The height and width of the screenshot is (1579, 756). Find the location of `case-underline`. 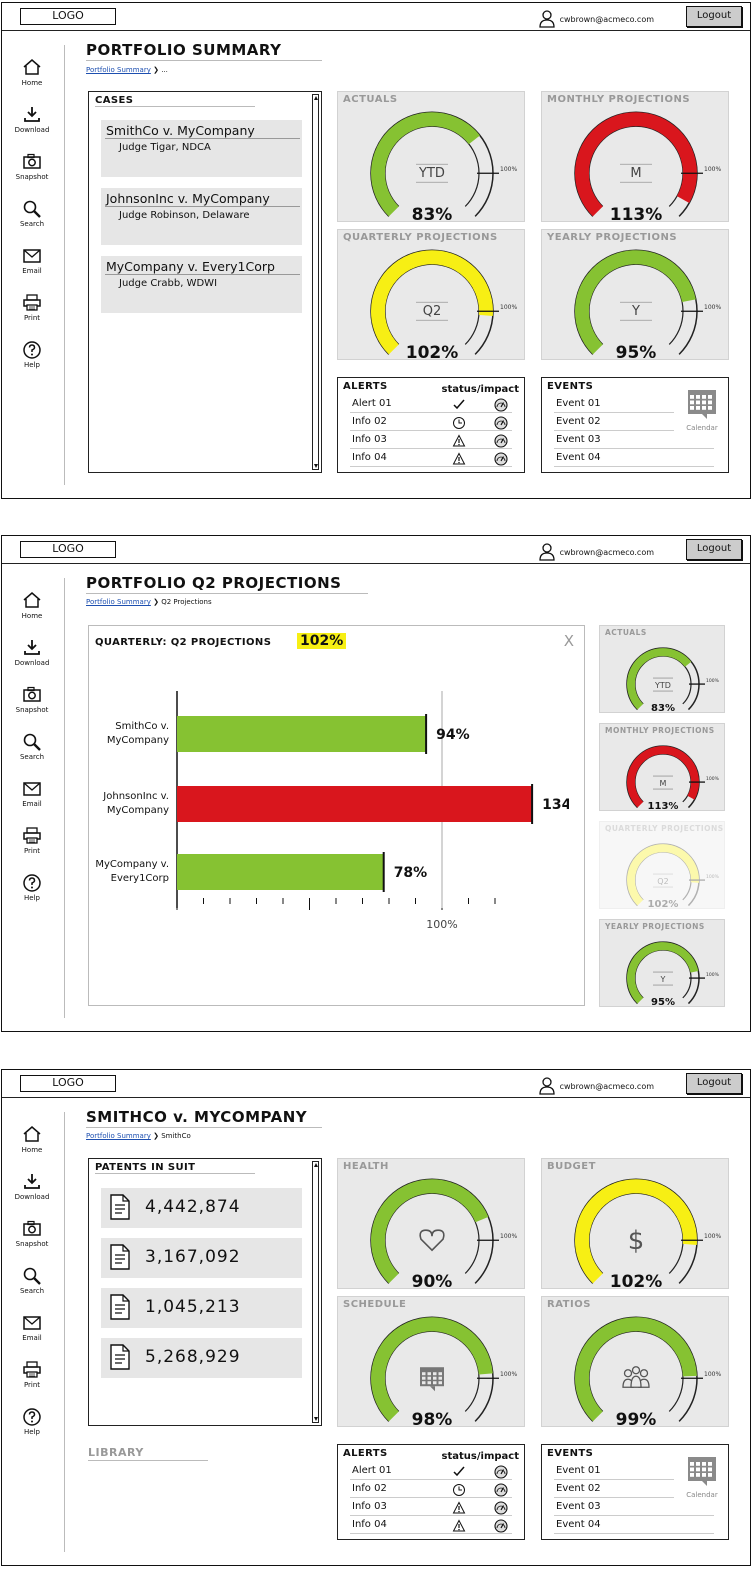

case-underline is located at coordinates (202, 274).